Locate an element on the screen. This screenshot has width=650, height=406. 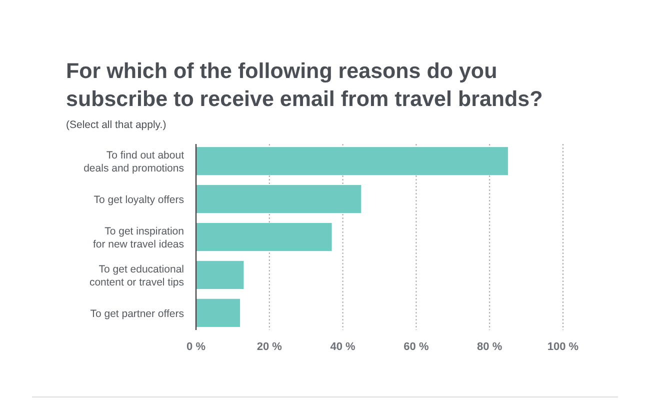
y-tick-label: To find out about deals and promotions is located at coordinates (134, 162).